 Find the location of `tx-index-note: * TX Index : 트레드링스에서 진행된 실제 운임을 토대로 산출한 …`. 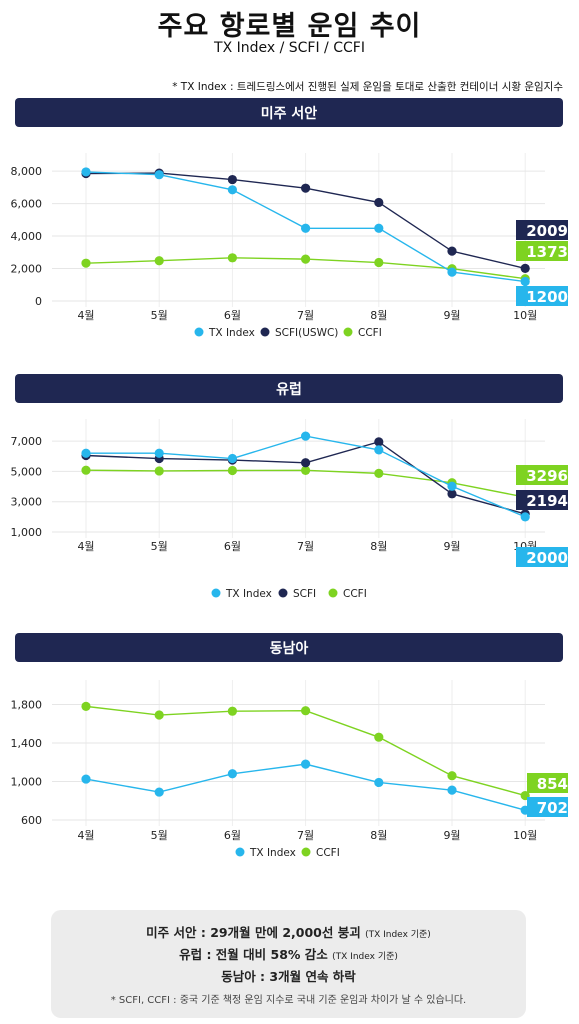

tx-index-note: * TX Index : 트레드링스에서 진행된 실제 운임을 토대로 산출한 … is located at coordinates (367, 87).